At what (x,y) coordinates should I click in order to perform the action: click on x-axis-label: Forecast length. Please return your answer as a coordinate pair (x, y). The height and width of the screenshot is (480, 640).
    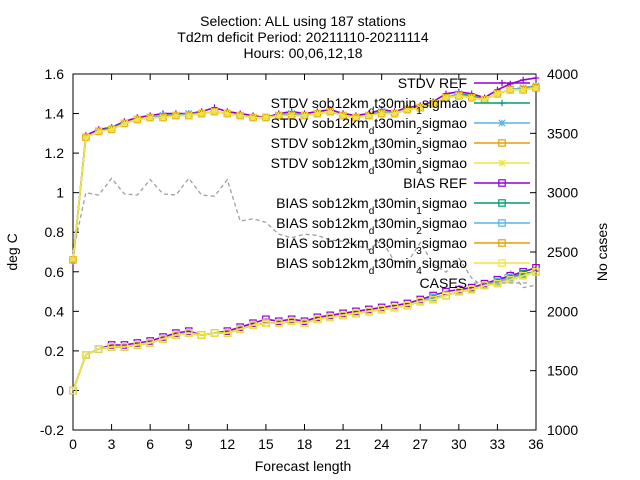
    Looking at the image, I should click on (303, 466).